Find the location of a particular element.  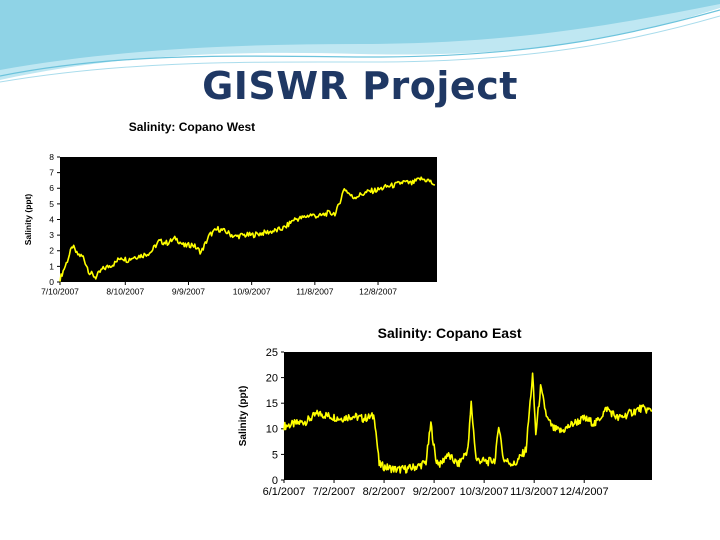

x-tick-label: 8/2/2007 is located at coordinates (384, 492).